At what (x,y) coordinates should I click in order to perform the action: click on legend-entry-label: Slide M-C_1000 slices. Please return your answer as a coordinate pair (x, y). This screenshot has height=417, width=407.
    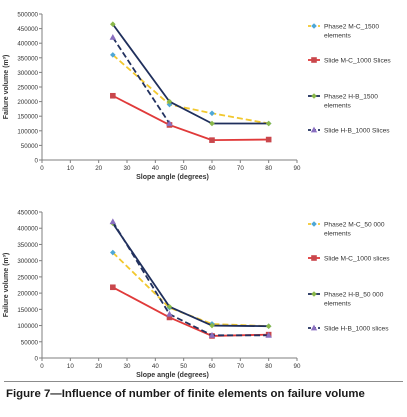
    Looking at the image, I should click on (357, 259).